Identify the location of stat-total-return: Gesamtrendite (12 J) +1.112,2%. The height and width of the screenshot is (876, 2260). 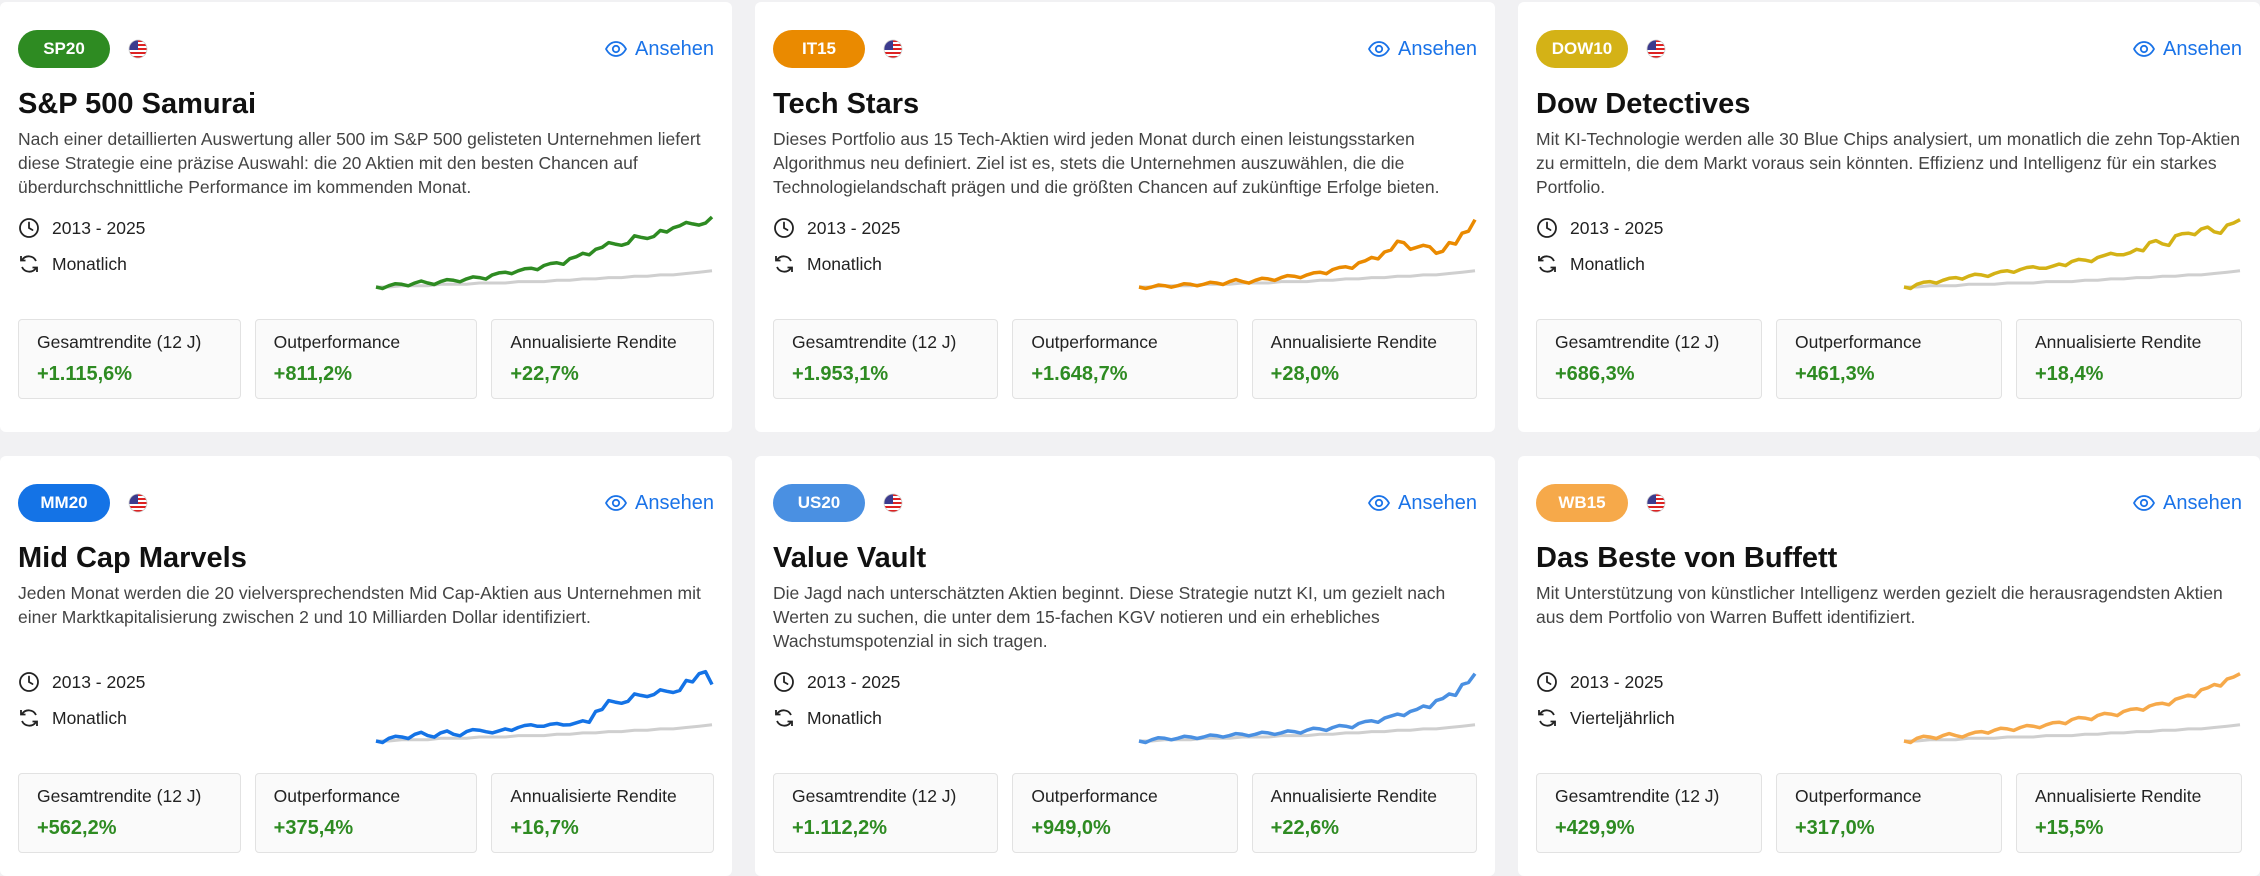
(886, 813).